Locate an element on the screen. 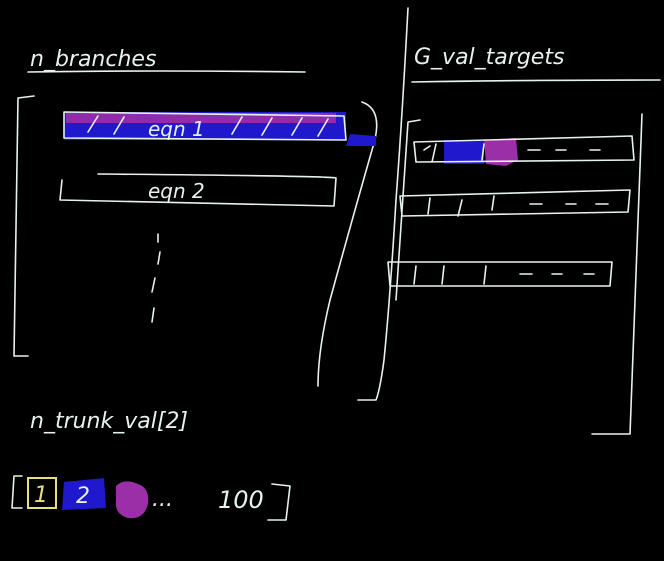 This screenshot has height=561, width=664. eqn-1-outline is located at coordinates (205, 126).